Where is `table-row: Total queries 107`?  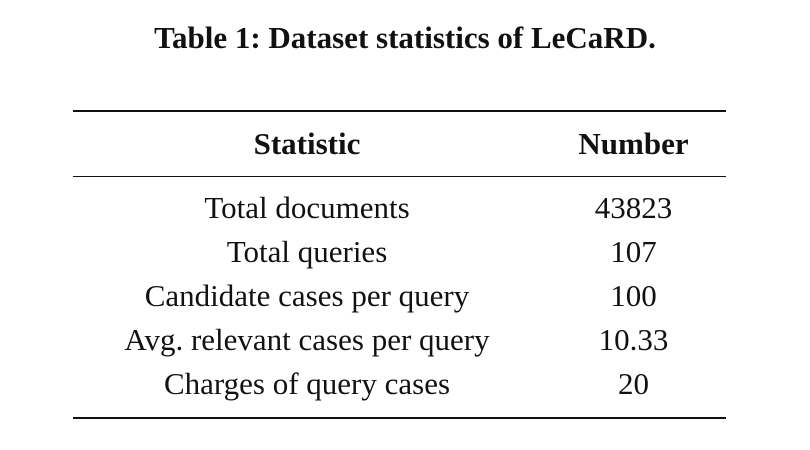 table-row: Total queries 107 is located at coordinates (399, 252).